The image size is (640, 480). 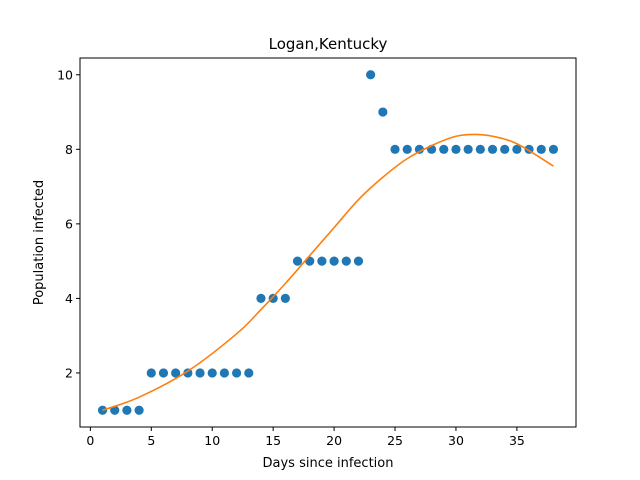 I want to click on x-tick-label: 10, so click(x=212, y=440).